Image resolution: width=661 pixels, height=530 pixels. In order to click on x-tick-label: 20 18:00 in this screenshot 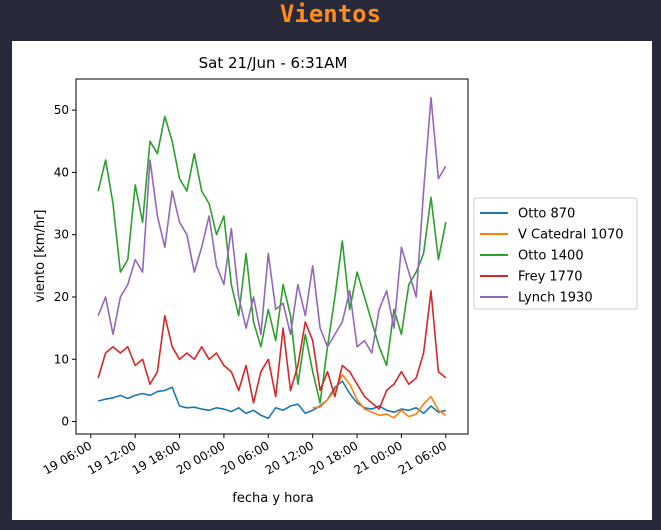, I will do `click(333, 457)`.